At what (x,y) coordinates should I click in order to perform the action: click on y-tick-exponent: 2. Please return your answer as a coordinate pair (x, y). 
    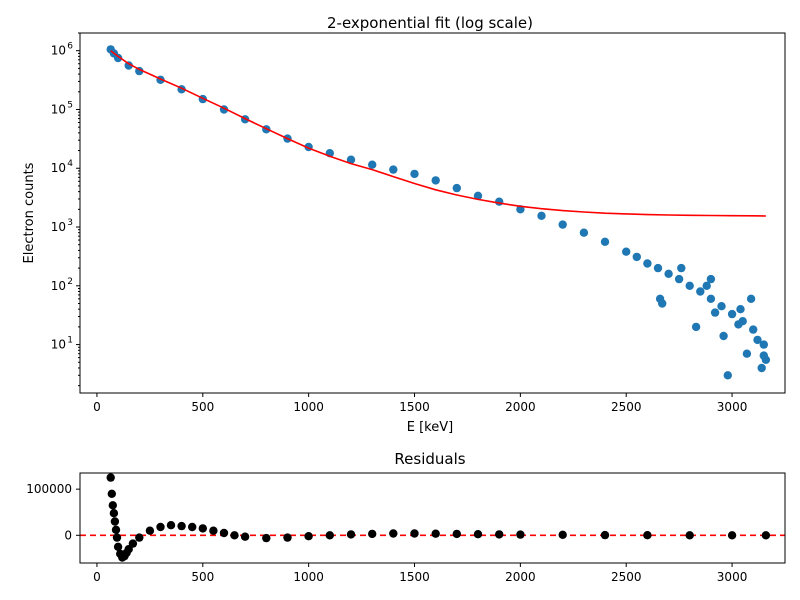
    Looking at the image, I should click on (70, 282).